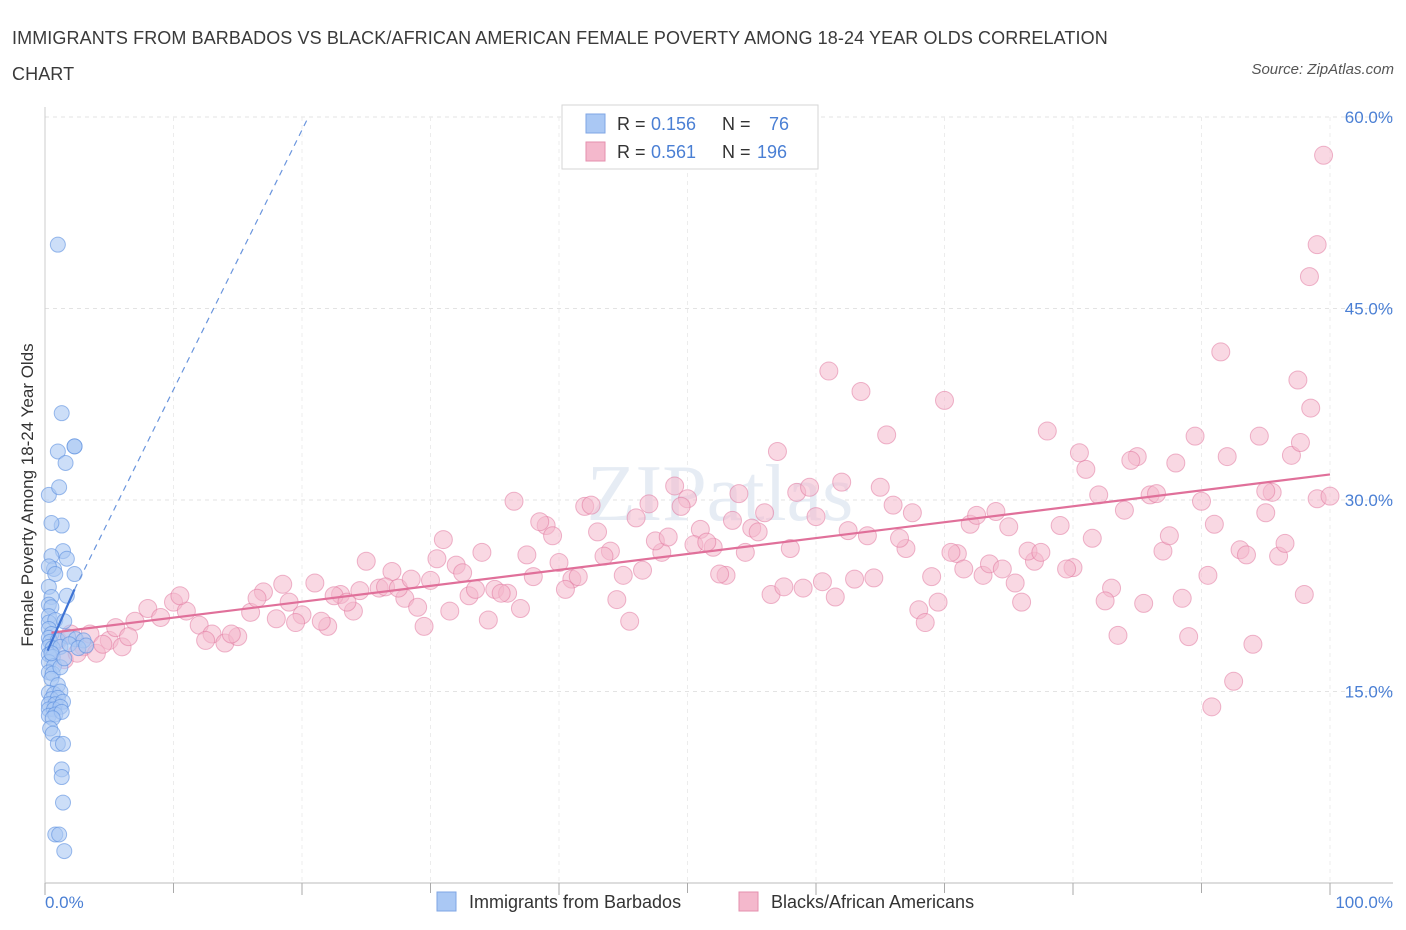 This screenshot has height=930, width=1406. I want to click on stats-r-value-blue: 0.156, so click(673, 124).